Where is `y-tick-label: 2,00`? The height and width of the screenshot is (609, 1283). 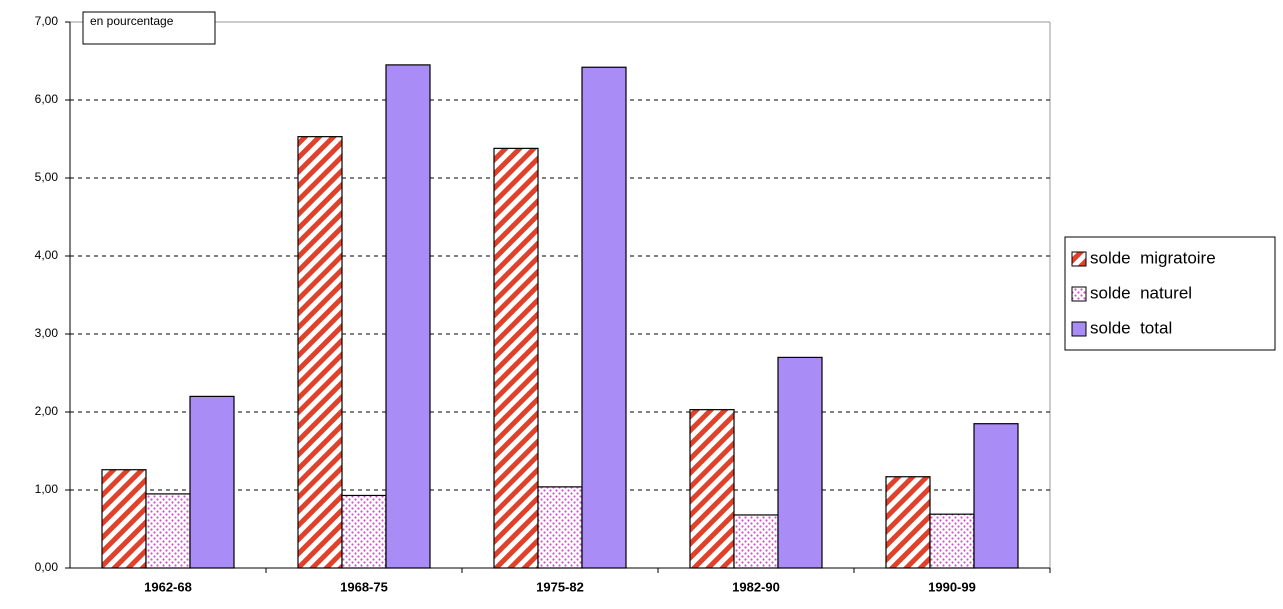
y-tick-label: 2,00 is located at coordinates (47, 411).